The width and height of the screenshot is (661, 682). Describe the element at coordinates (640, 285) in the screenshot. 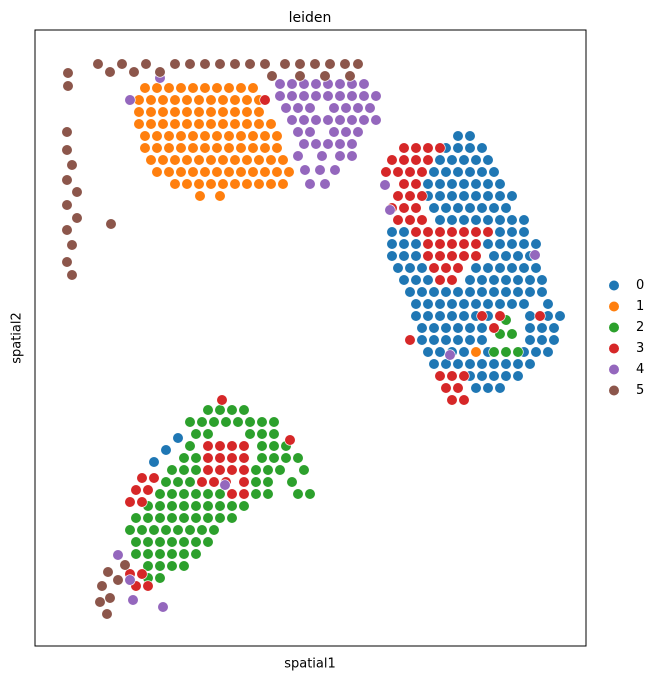

I see `legend-label: 0` at that location.